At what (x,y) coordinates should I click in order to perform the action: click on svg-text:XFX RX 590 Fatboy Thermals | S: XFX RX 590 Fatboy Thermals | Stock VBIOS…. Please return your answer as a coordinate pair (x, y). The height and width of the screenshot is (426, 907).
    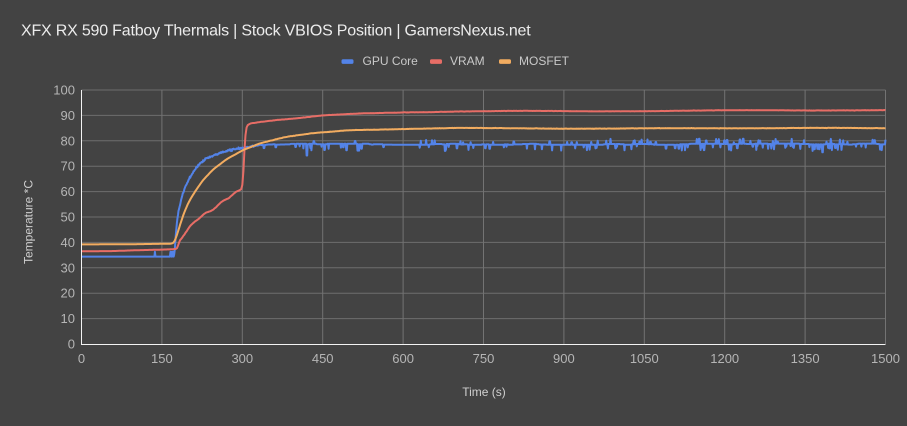
    Looking at the image, I should click on (276, 31).